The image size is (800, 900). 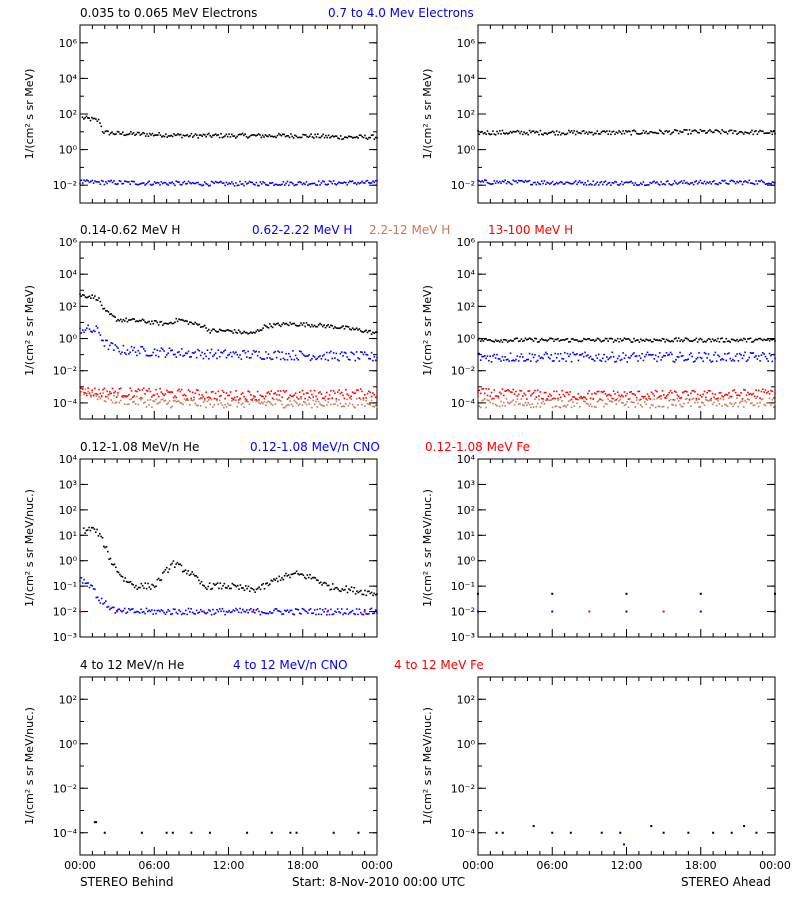 I want to click on y-tick-label: 10⁶, so click(x=68, y=43).